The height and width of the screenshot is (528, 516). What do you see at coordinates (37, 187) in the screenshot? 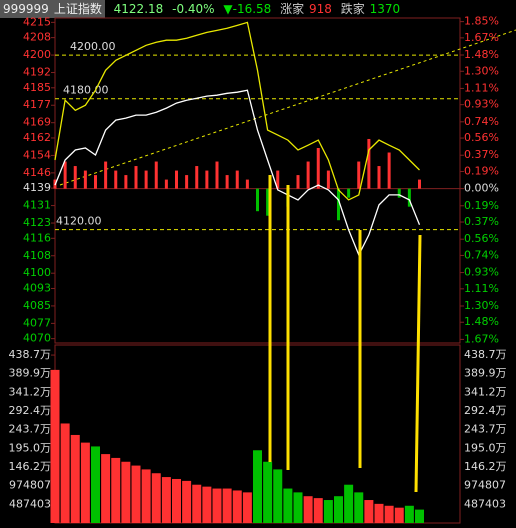
I see `y-tick-label: 4139` at bounding box center [37, 187].